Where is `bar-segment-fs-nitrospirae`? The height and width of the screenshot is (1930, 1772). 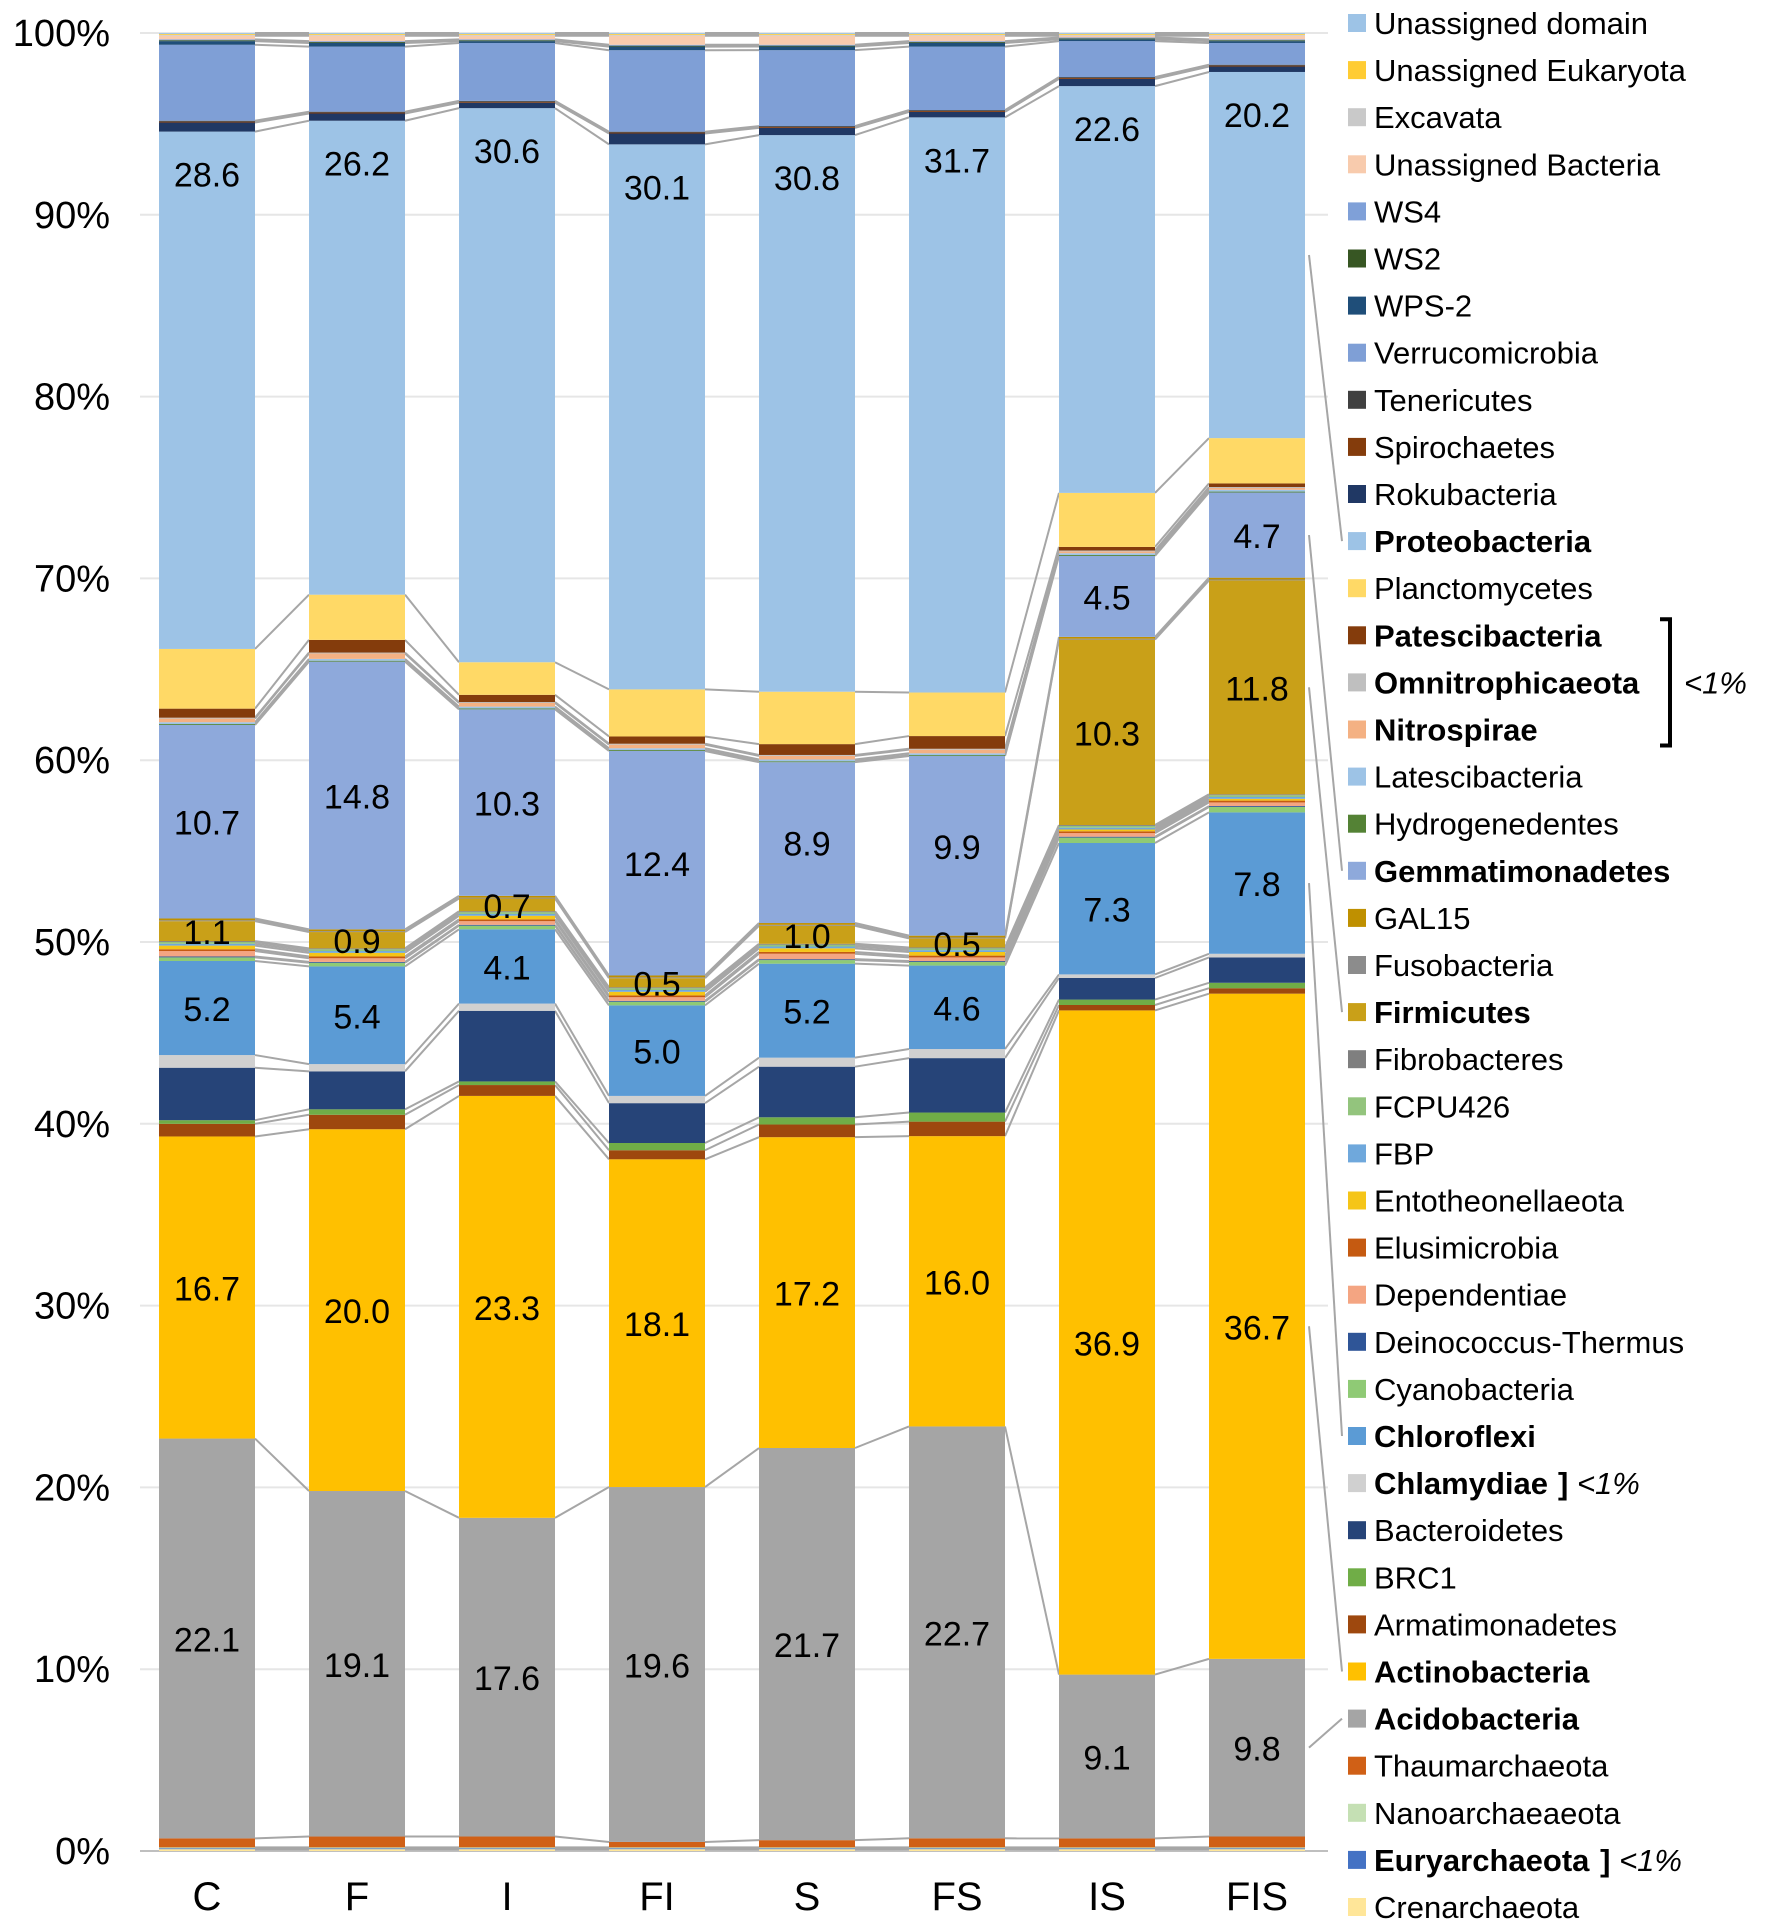
bar-segment-fs-nitrospirae is located at coordinates (957, 751).